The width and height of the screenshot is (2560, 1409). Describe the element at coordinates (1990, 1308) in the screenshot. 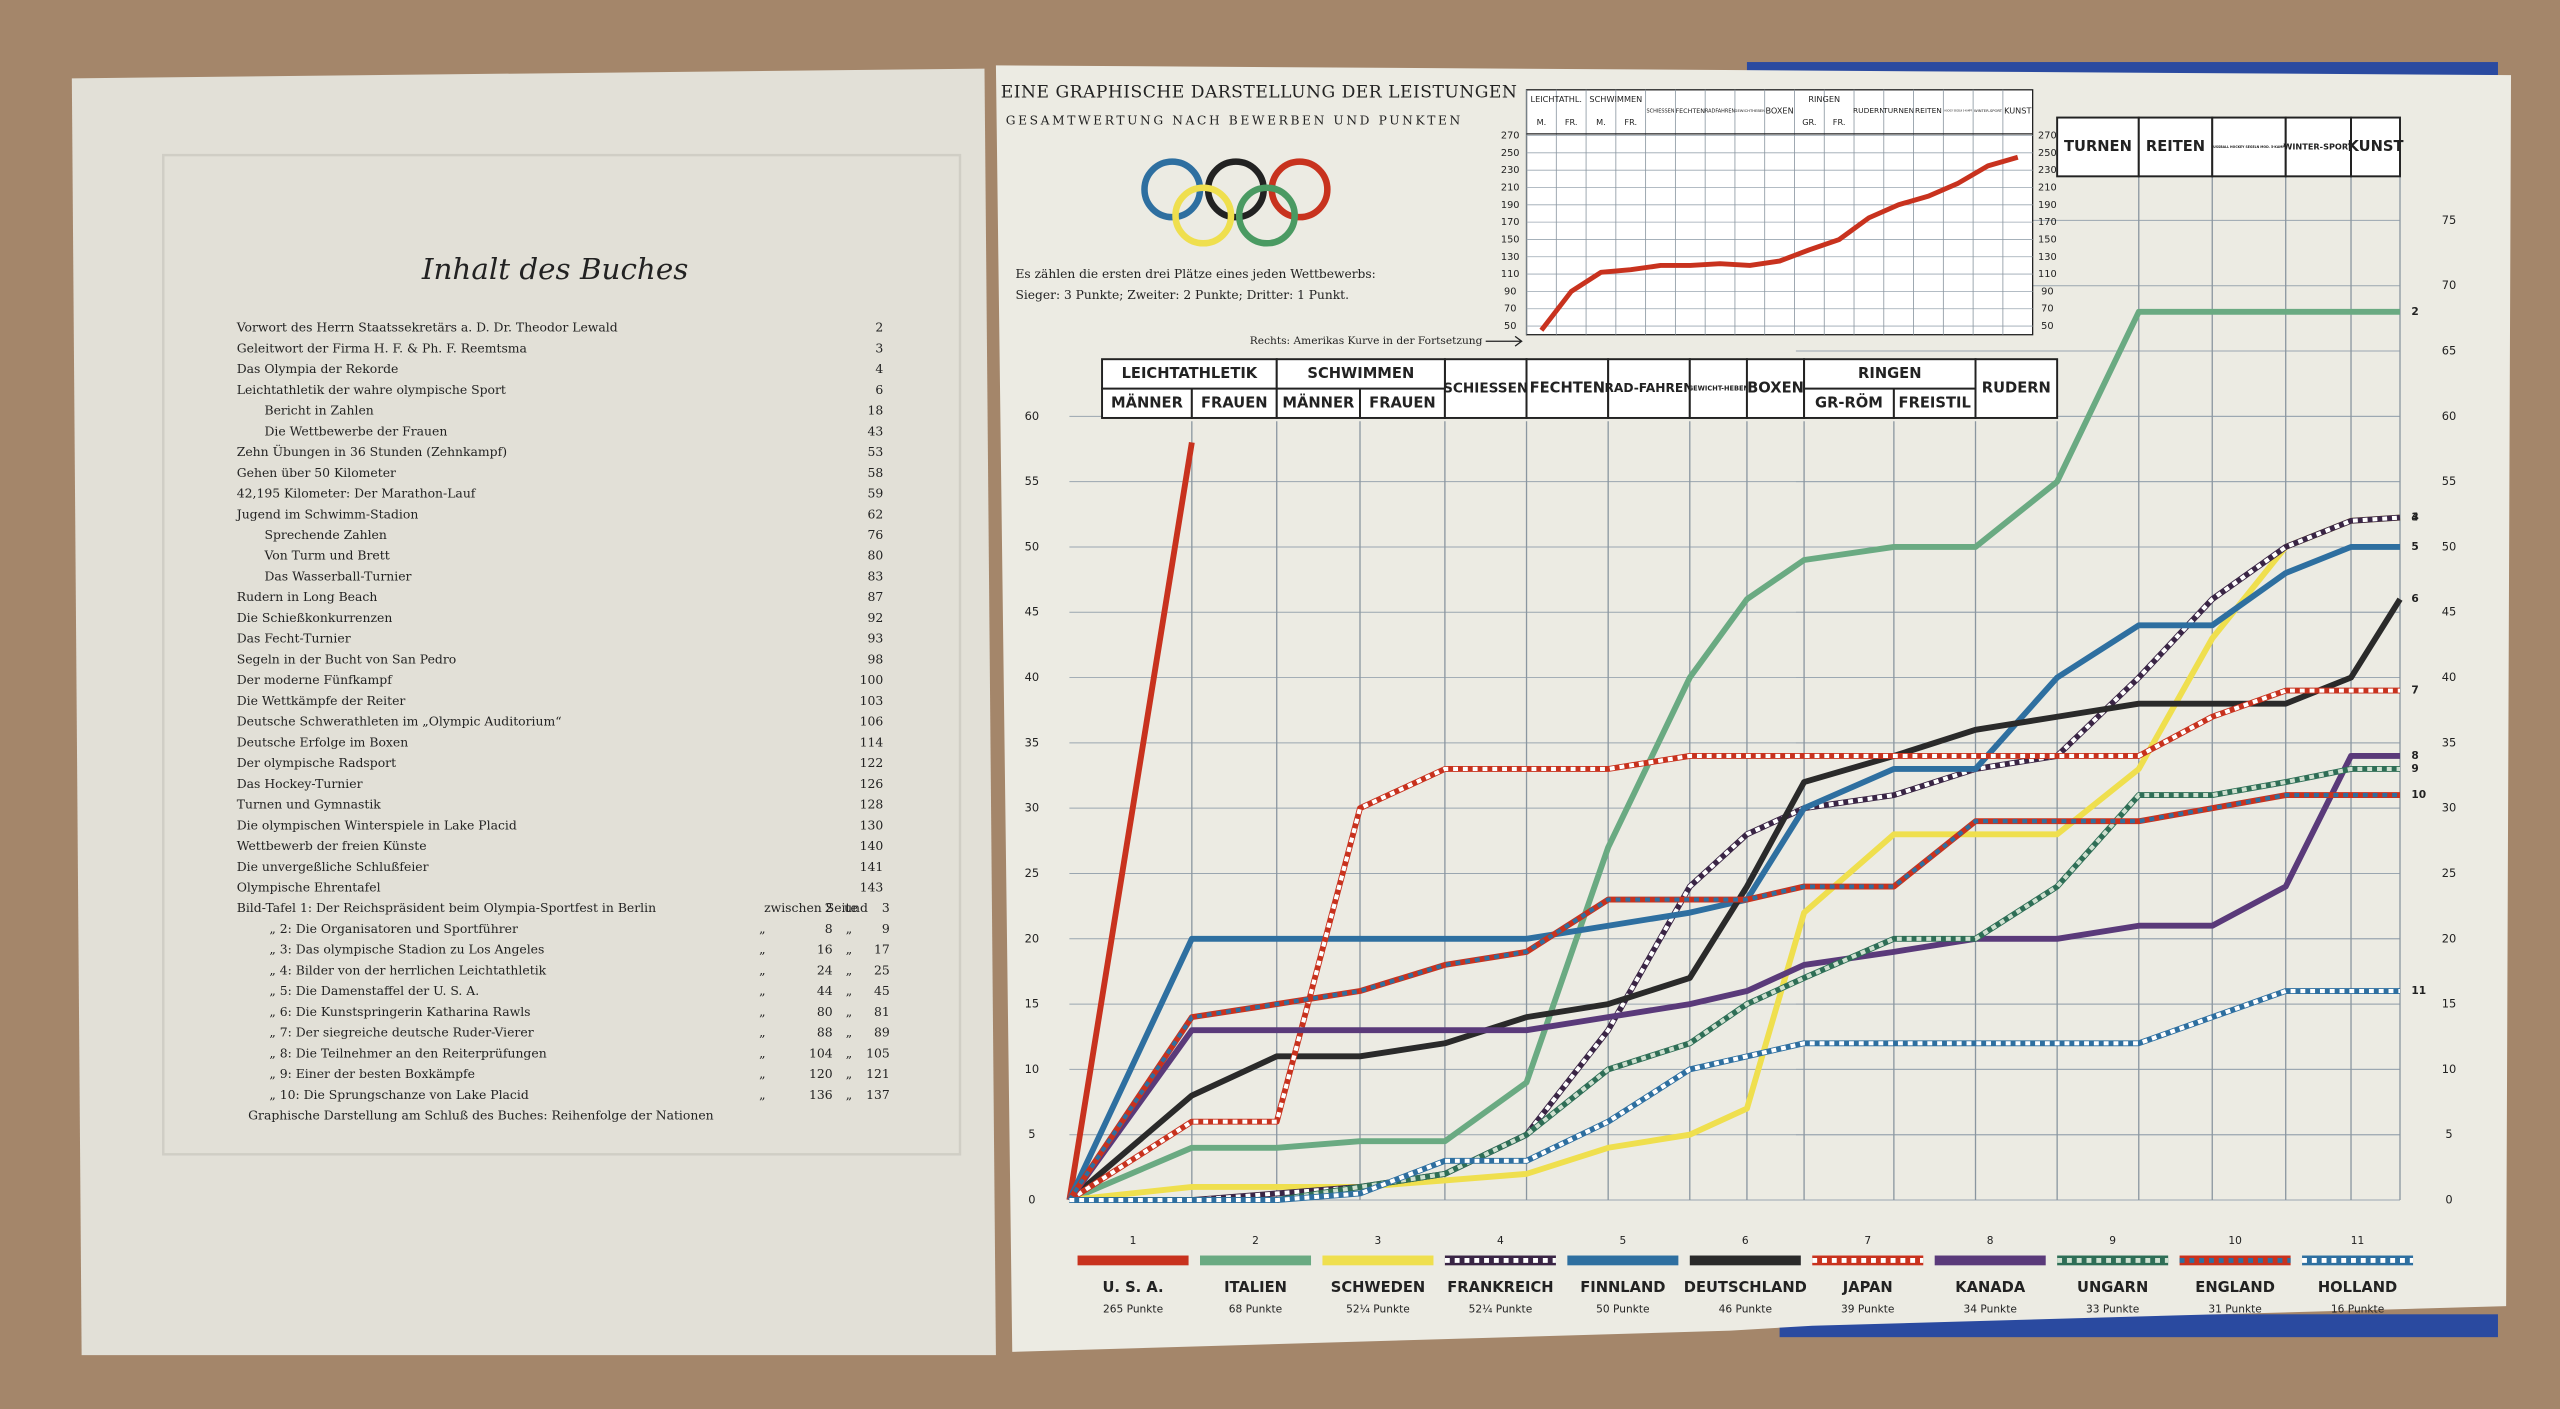

I see `legend-total: 34 Punkte` at that location.